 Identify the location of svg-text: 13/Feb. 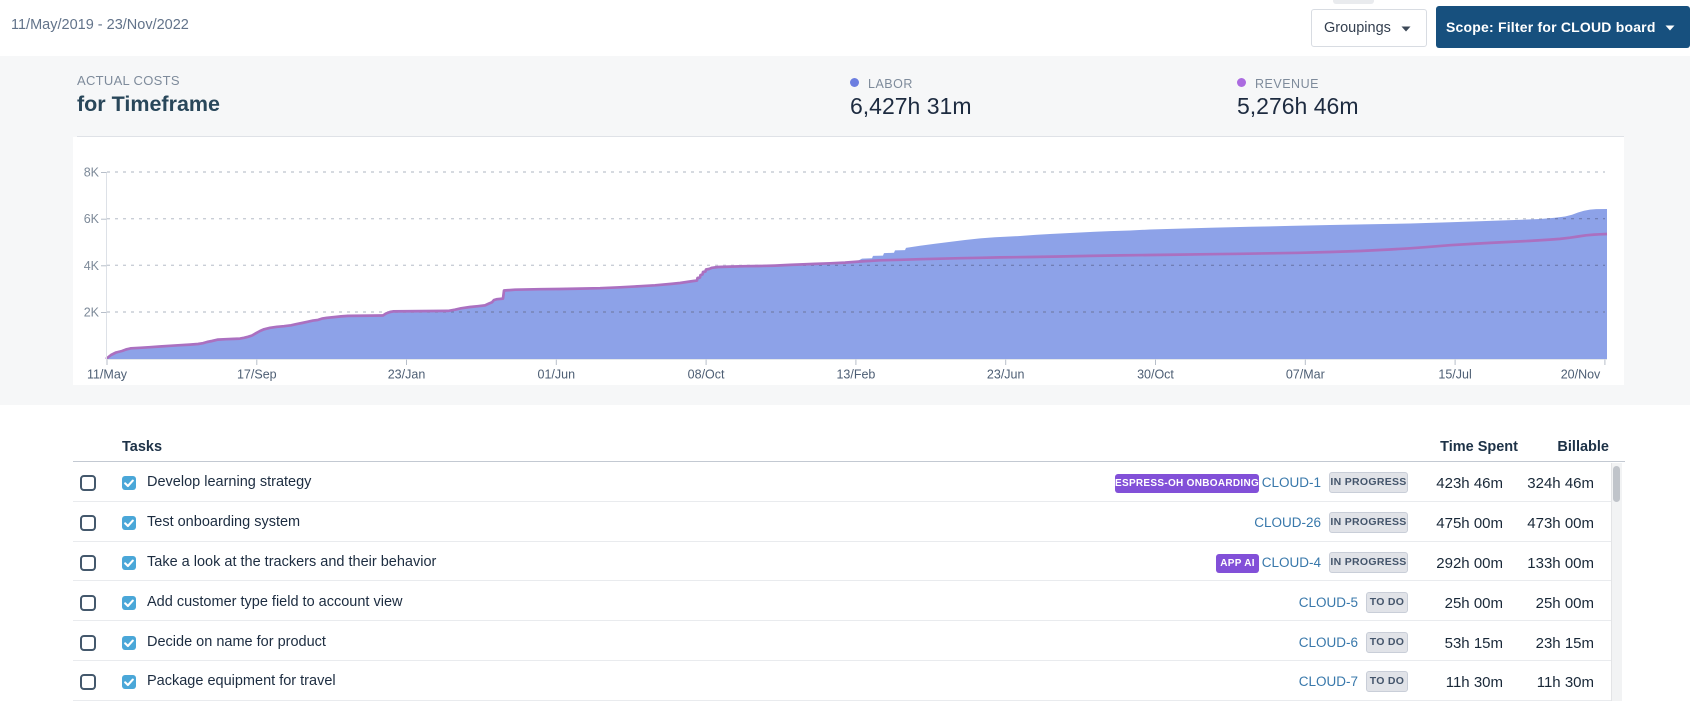
(855, 375).